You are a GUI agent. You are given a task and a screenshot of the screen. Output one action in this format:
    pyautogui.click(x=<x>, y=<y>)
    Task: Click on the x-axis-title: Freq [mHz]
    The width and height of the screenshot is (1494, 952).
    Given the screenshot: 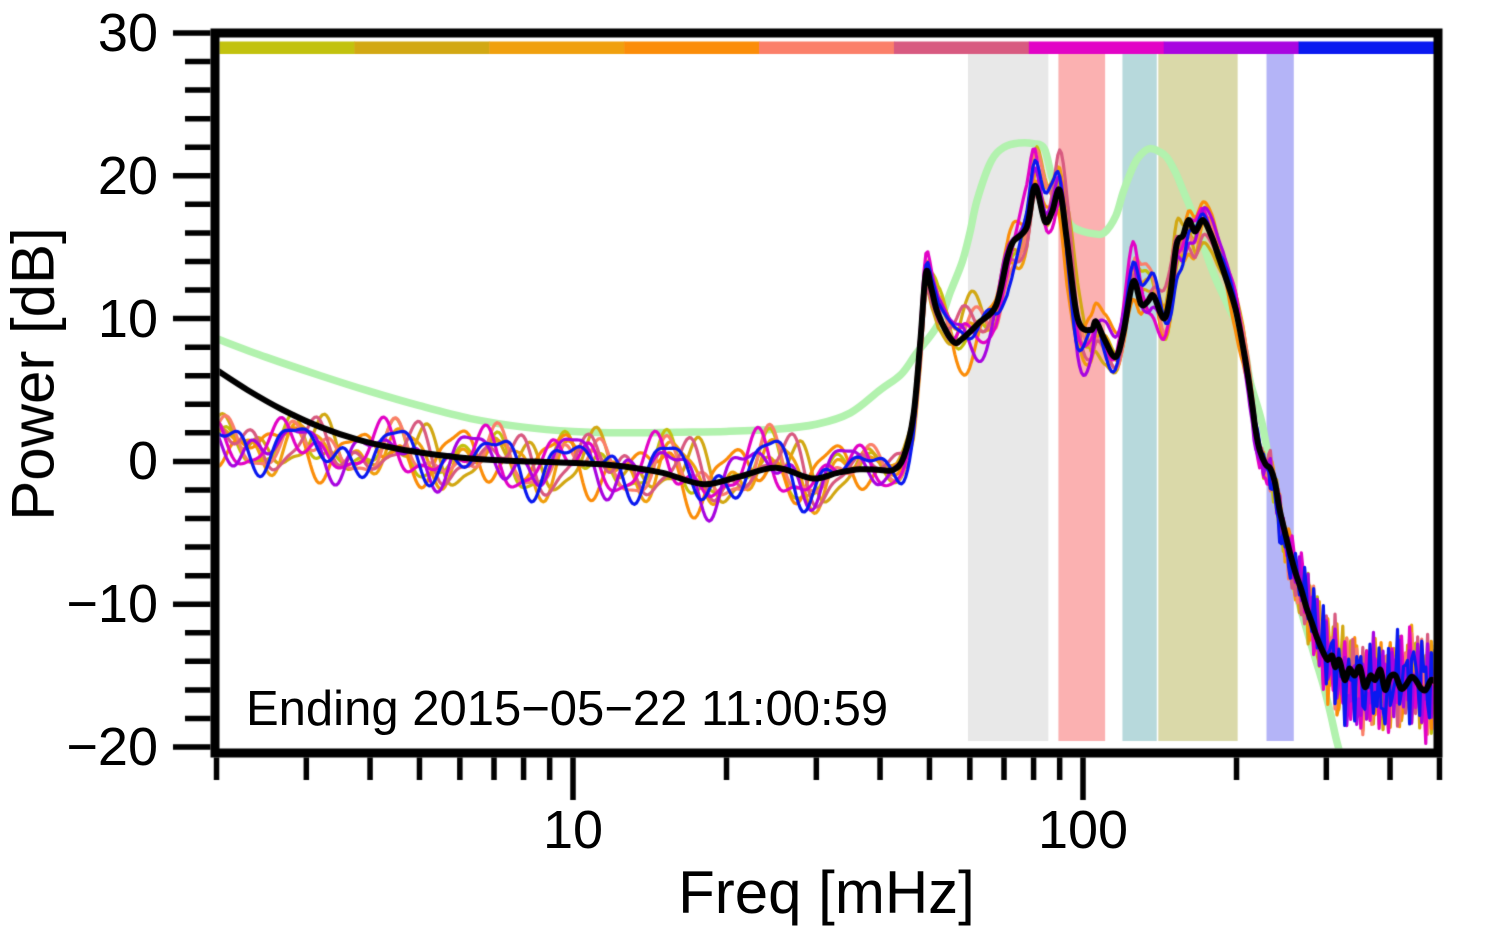 What is the action you would take?
    pyautogui.click(x=826, y=892)
    